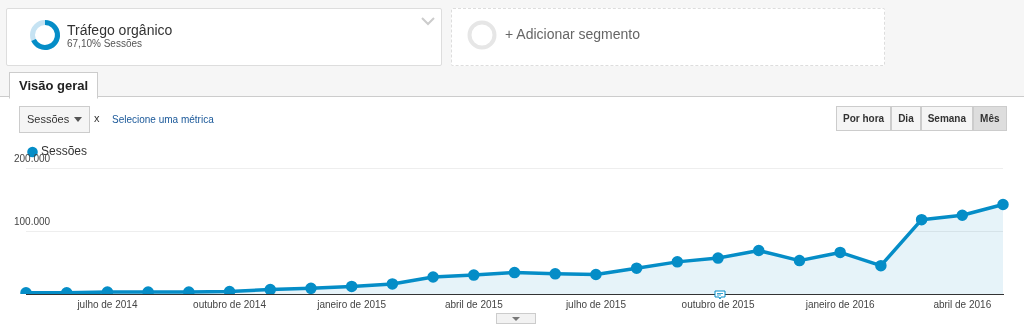 This screenshot has width=1024, height=336. What do you see at coordinates (947, 118) in the screenshot?
I see `text: Semana` at bounding box center [947, 118].